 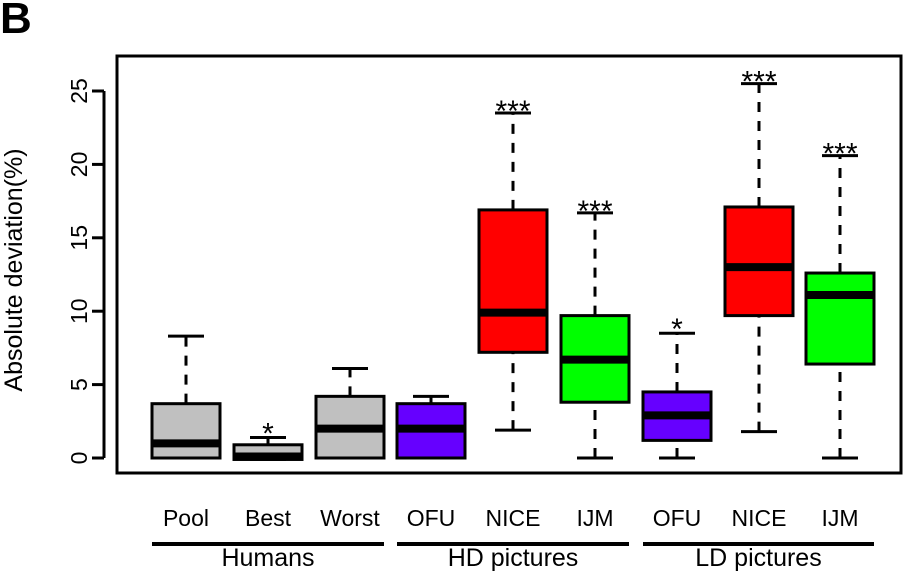 What do you see at coordinates (14, 269) in the screenshot?
I see `y-axis-label: Absolute deviation(%)` at bounding box center [14, 269].